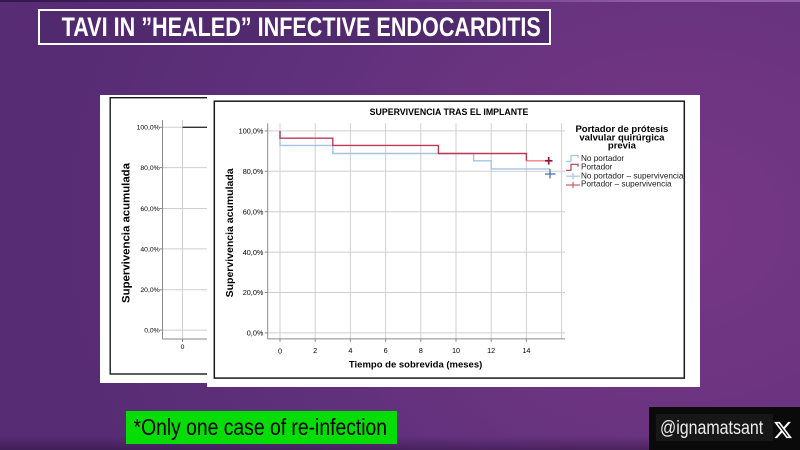  What do you see at coordinates (622, 137) in the screenshot?
I see `svg-text: valvular quirúrgica` at bounding box center [622, 137].